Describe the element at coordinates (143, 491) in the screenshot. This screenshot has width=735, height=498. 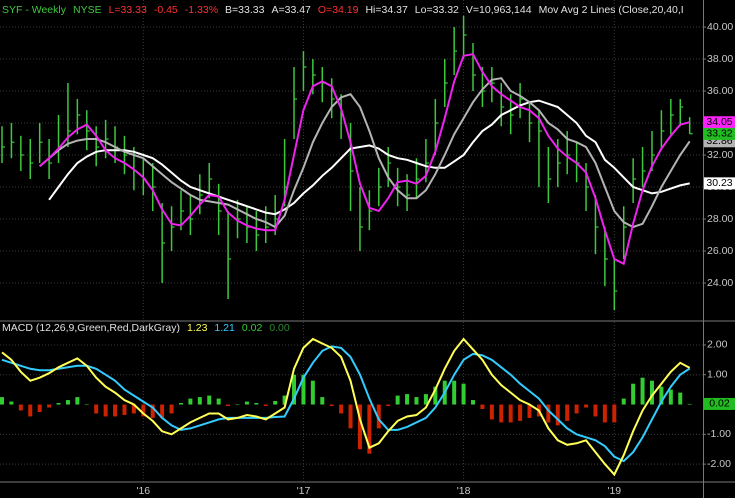
I see `x-tick-label: '16` at that location.